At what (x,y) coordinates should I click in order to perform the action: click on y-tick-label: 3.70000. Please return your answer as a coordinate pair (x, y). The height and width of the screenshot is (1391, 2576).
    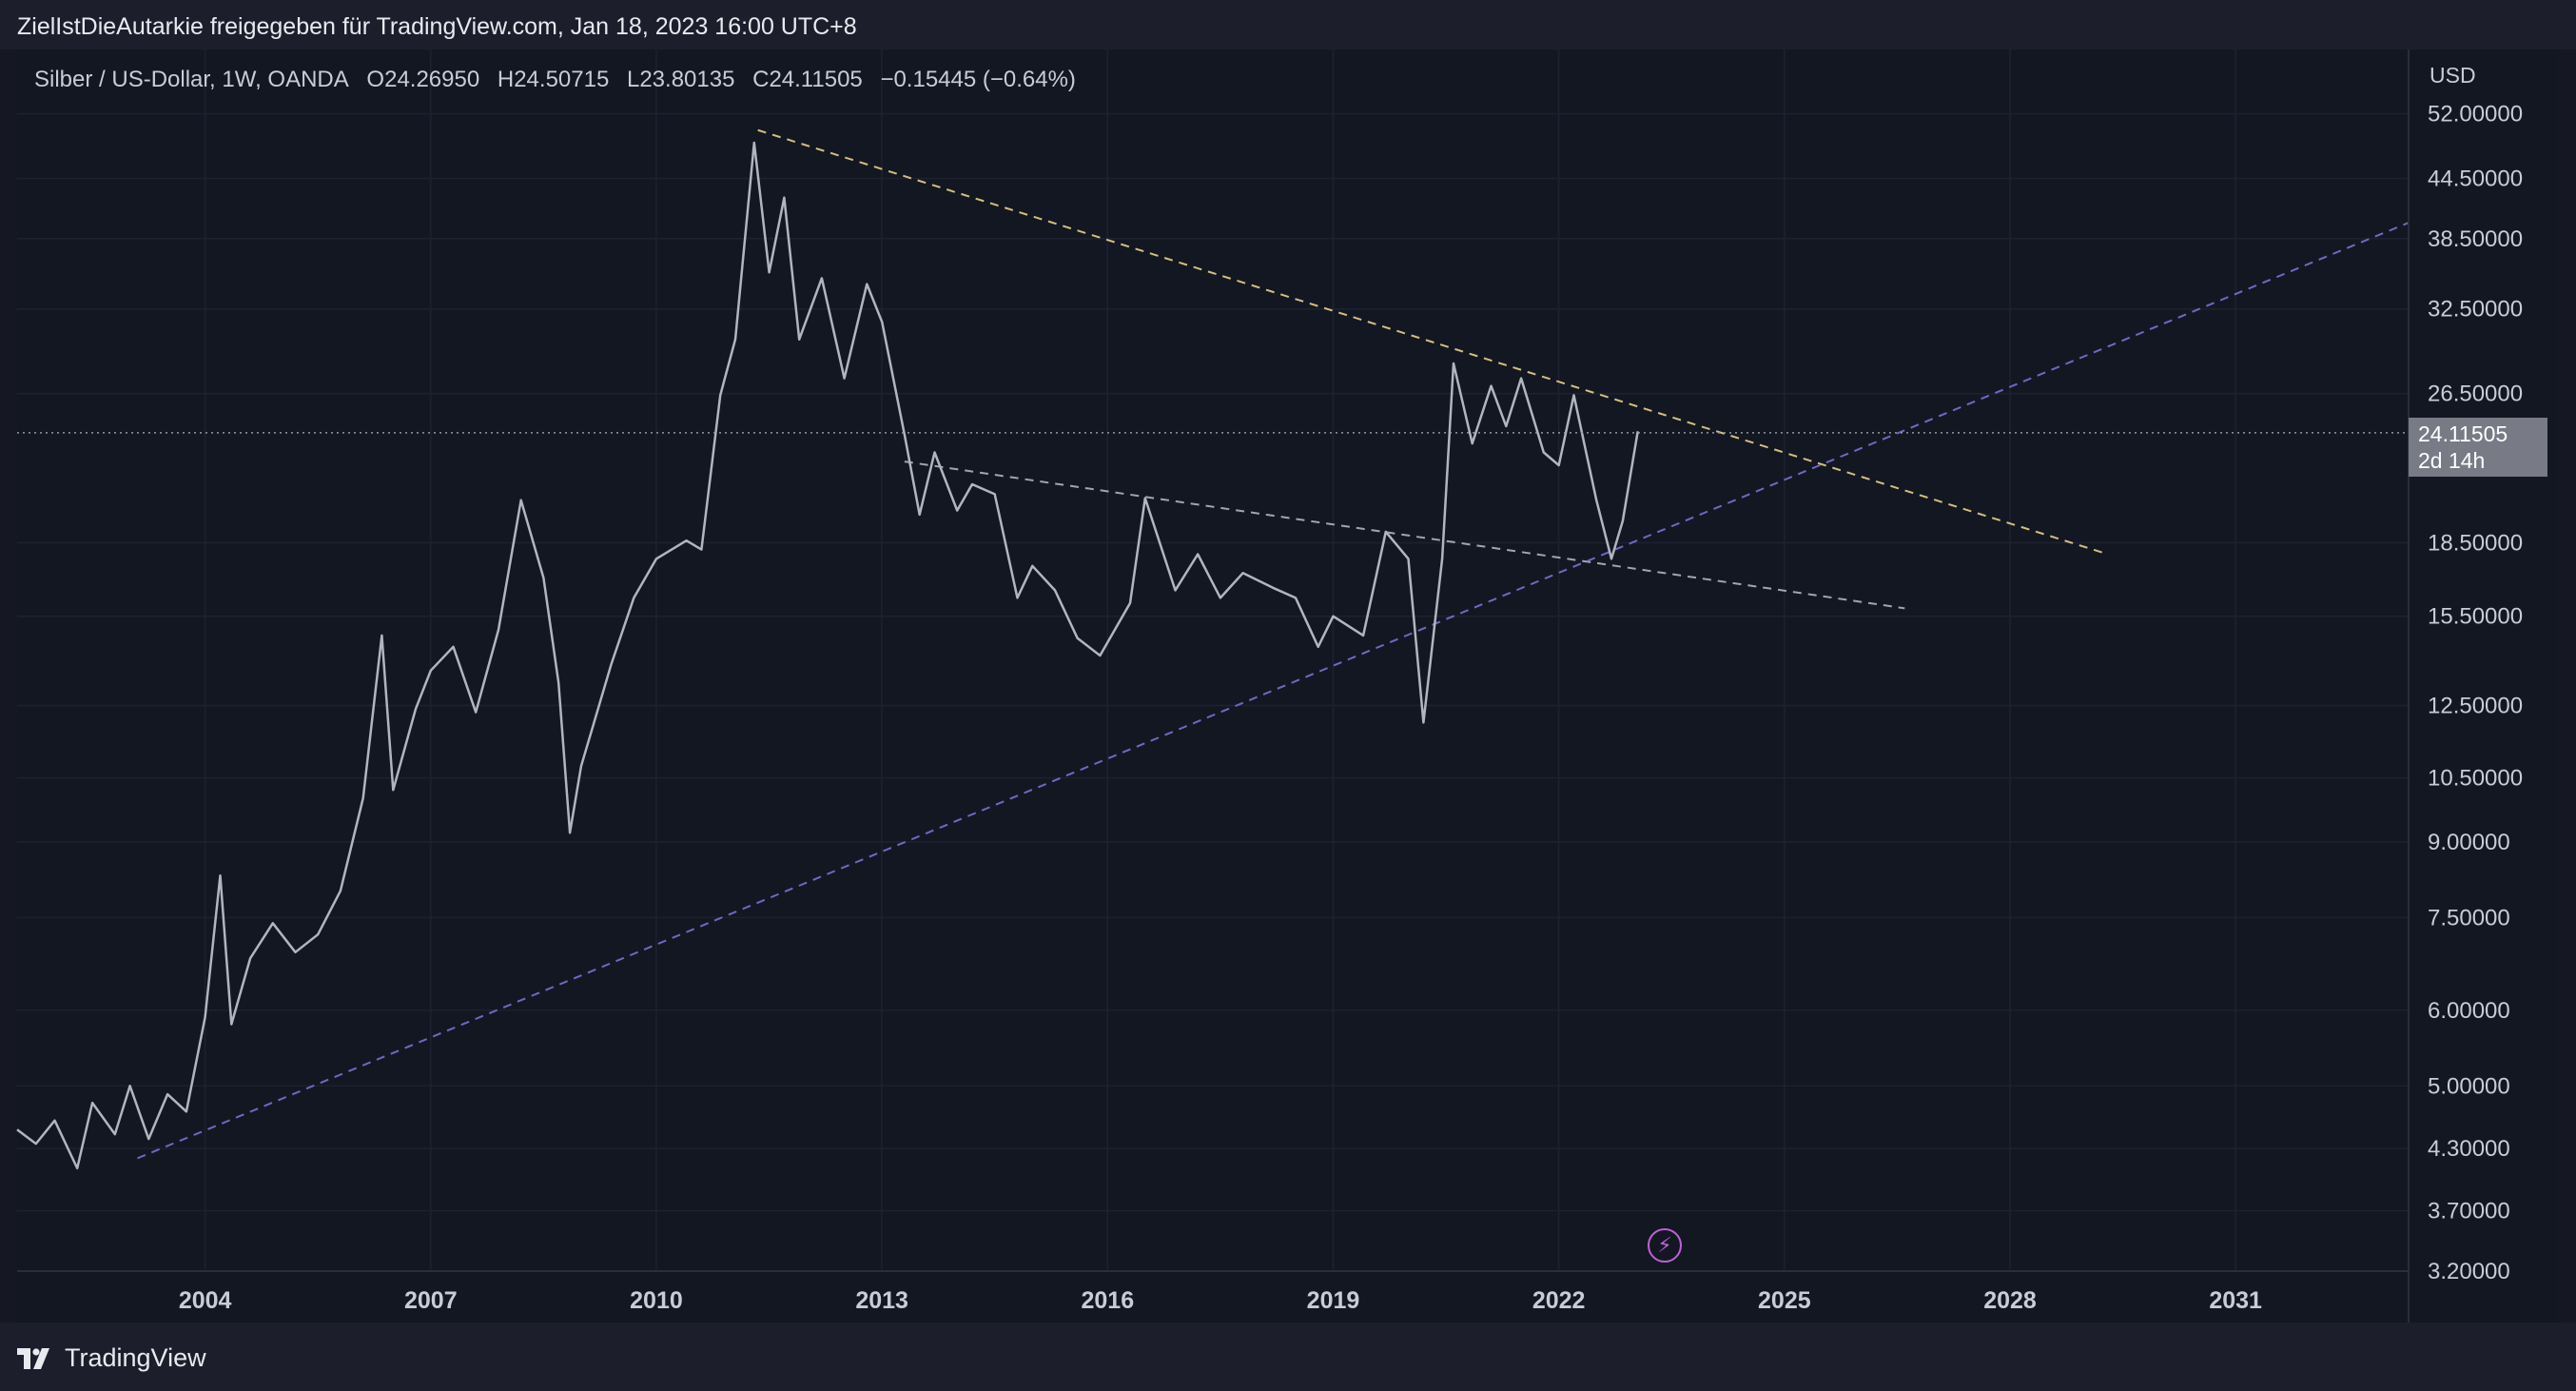
    Looking at the image, I should click on (2469, 1211).